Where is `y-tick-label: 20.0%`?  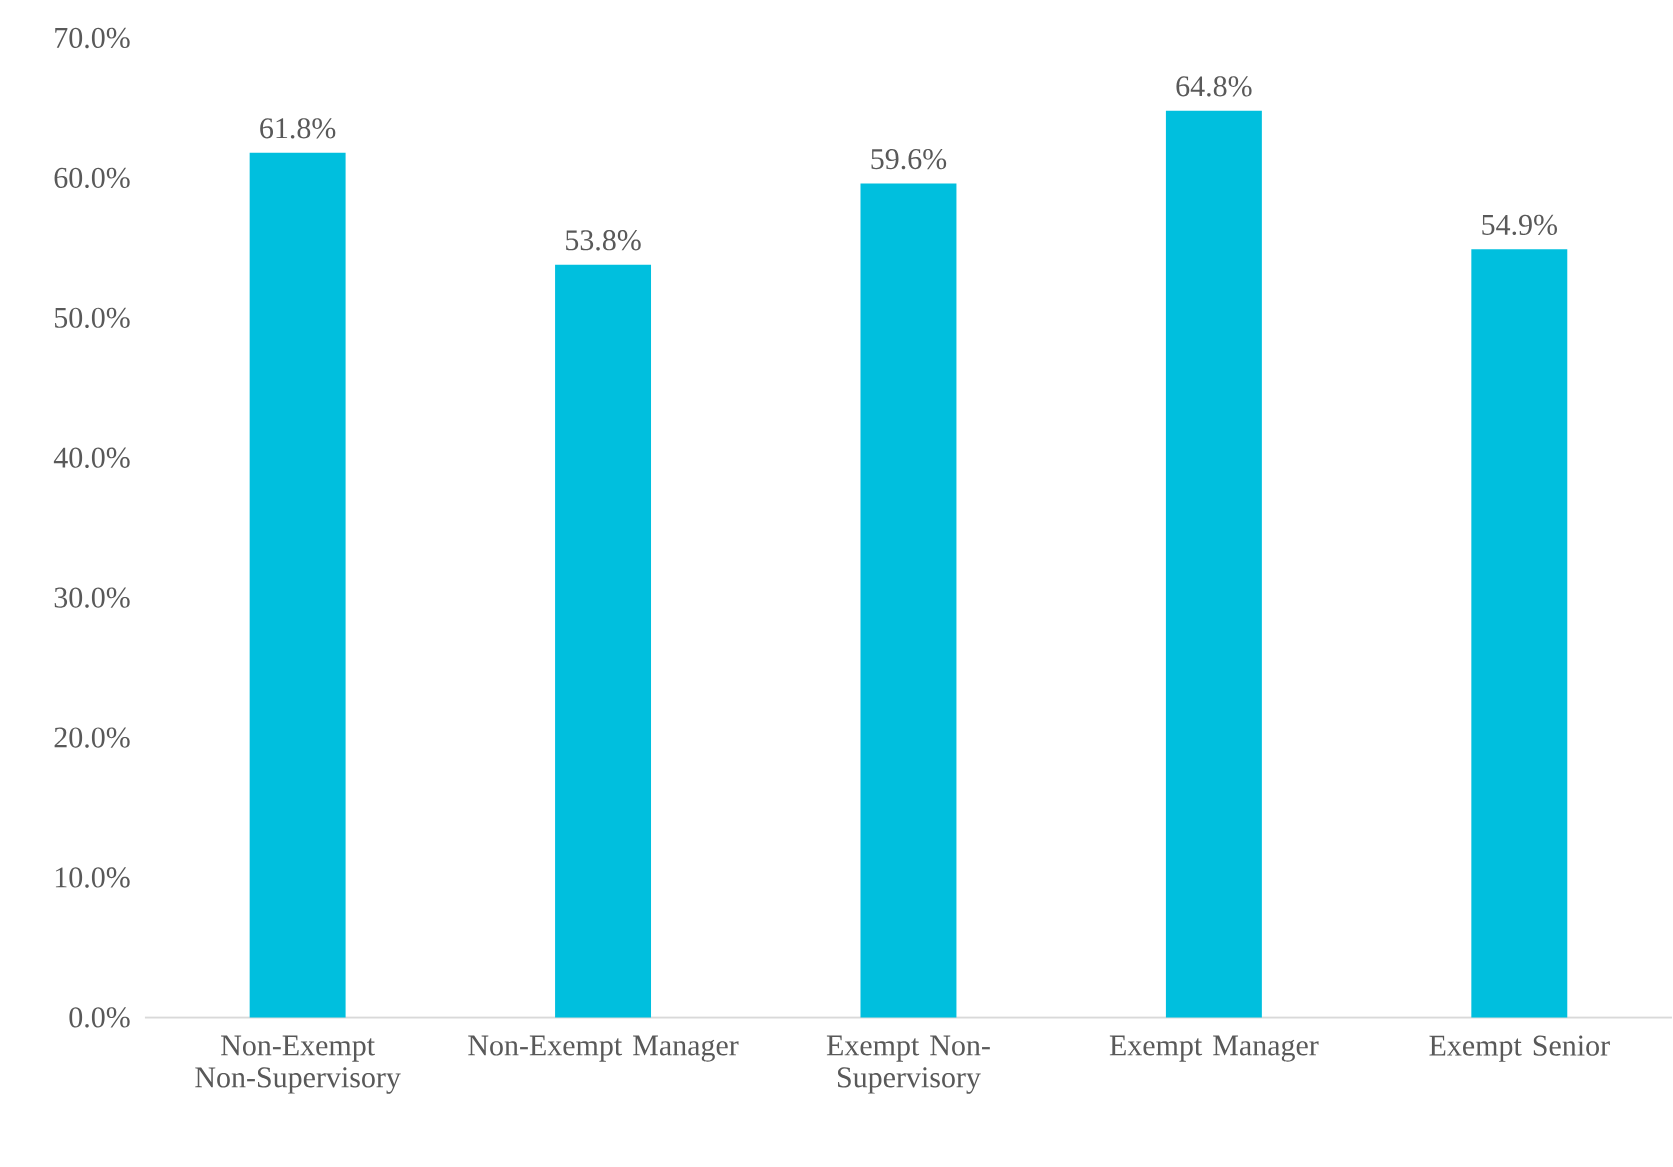
y-tick-label: 20.0% is located at coordinates (92, 737).